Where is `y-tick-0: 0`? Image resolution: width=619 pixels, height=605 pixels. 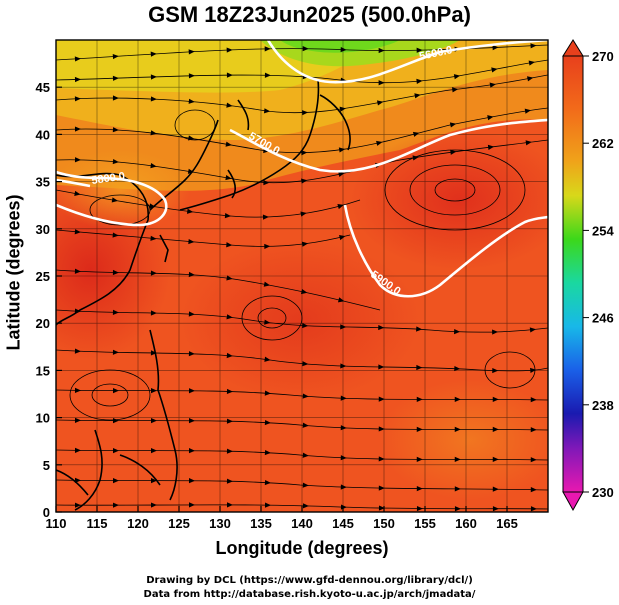
y-tick-0: 0 is located at coordinates (46, 512).